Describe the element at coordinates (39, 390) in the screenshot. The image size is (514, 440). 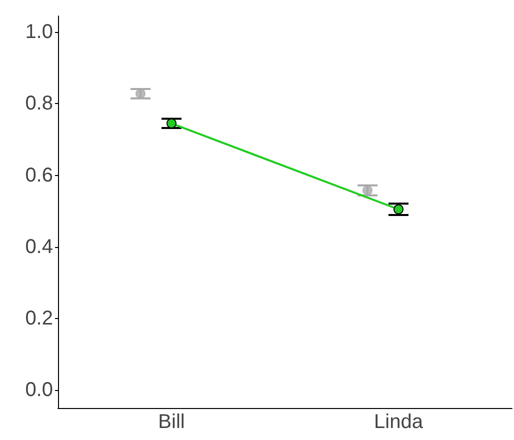
I see `y-tick-label: 0.0` at that location.